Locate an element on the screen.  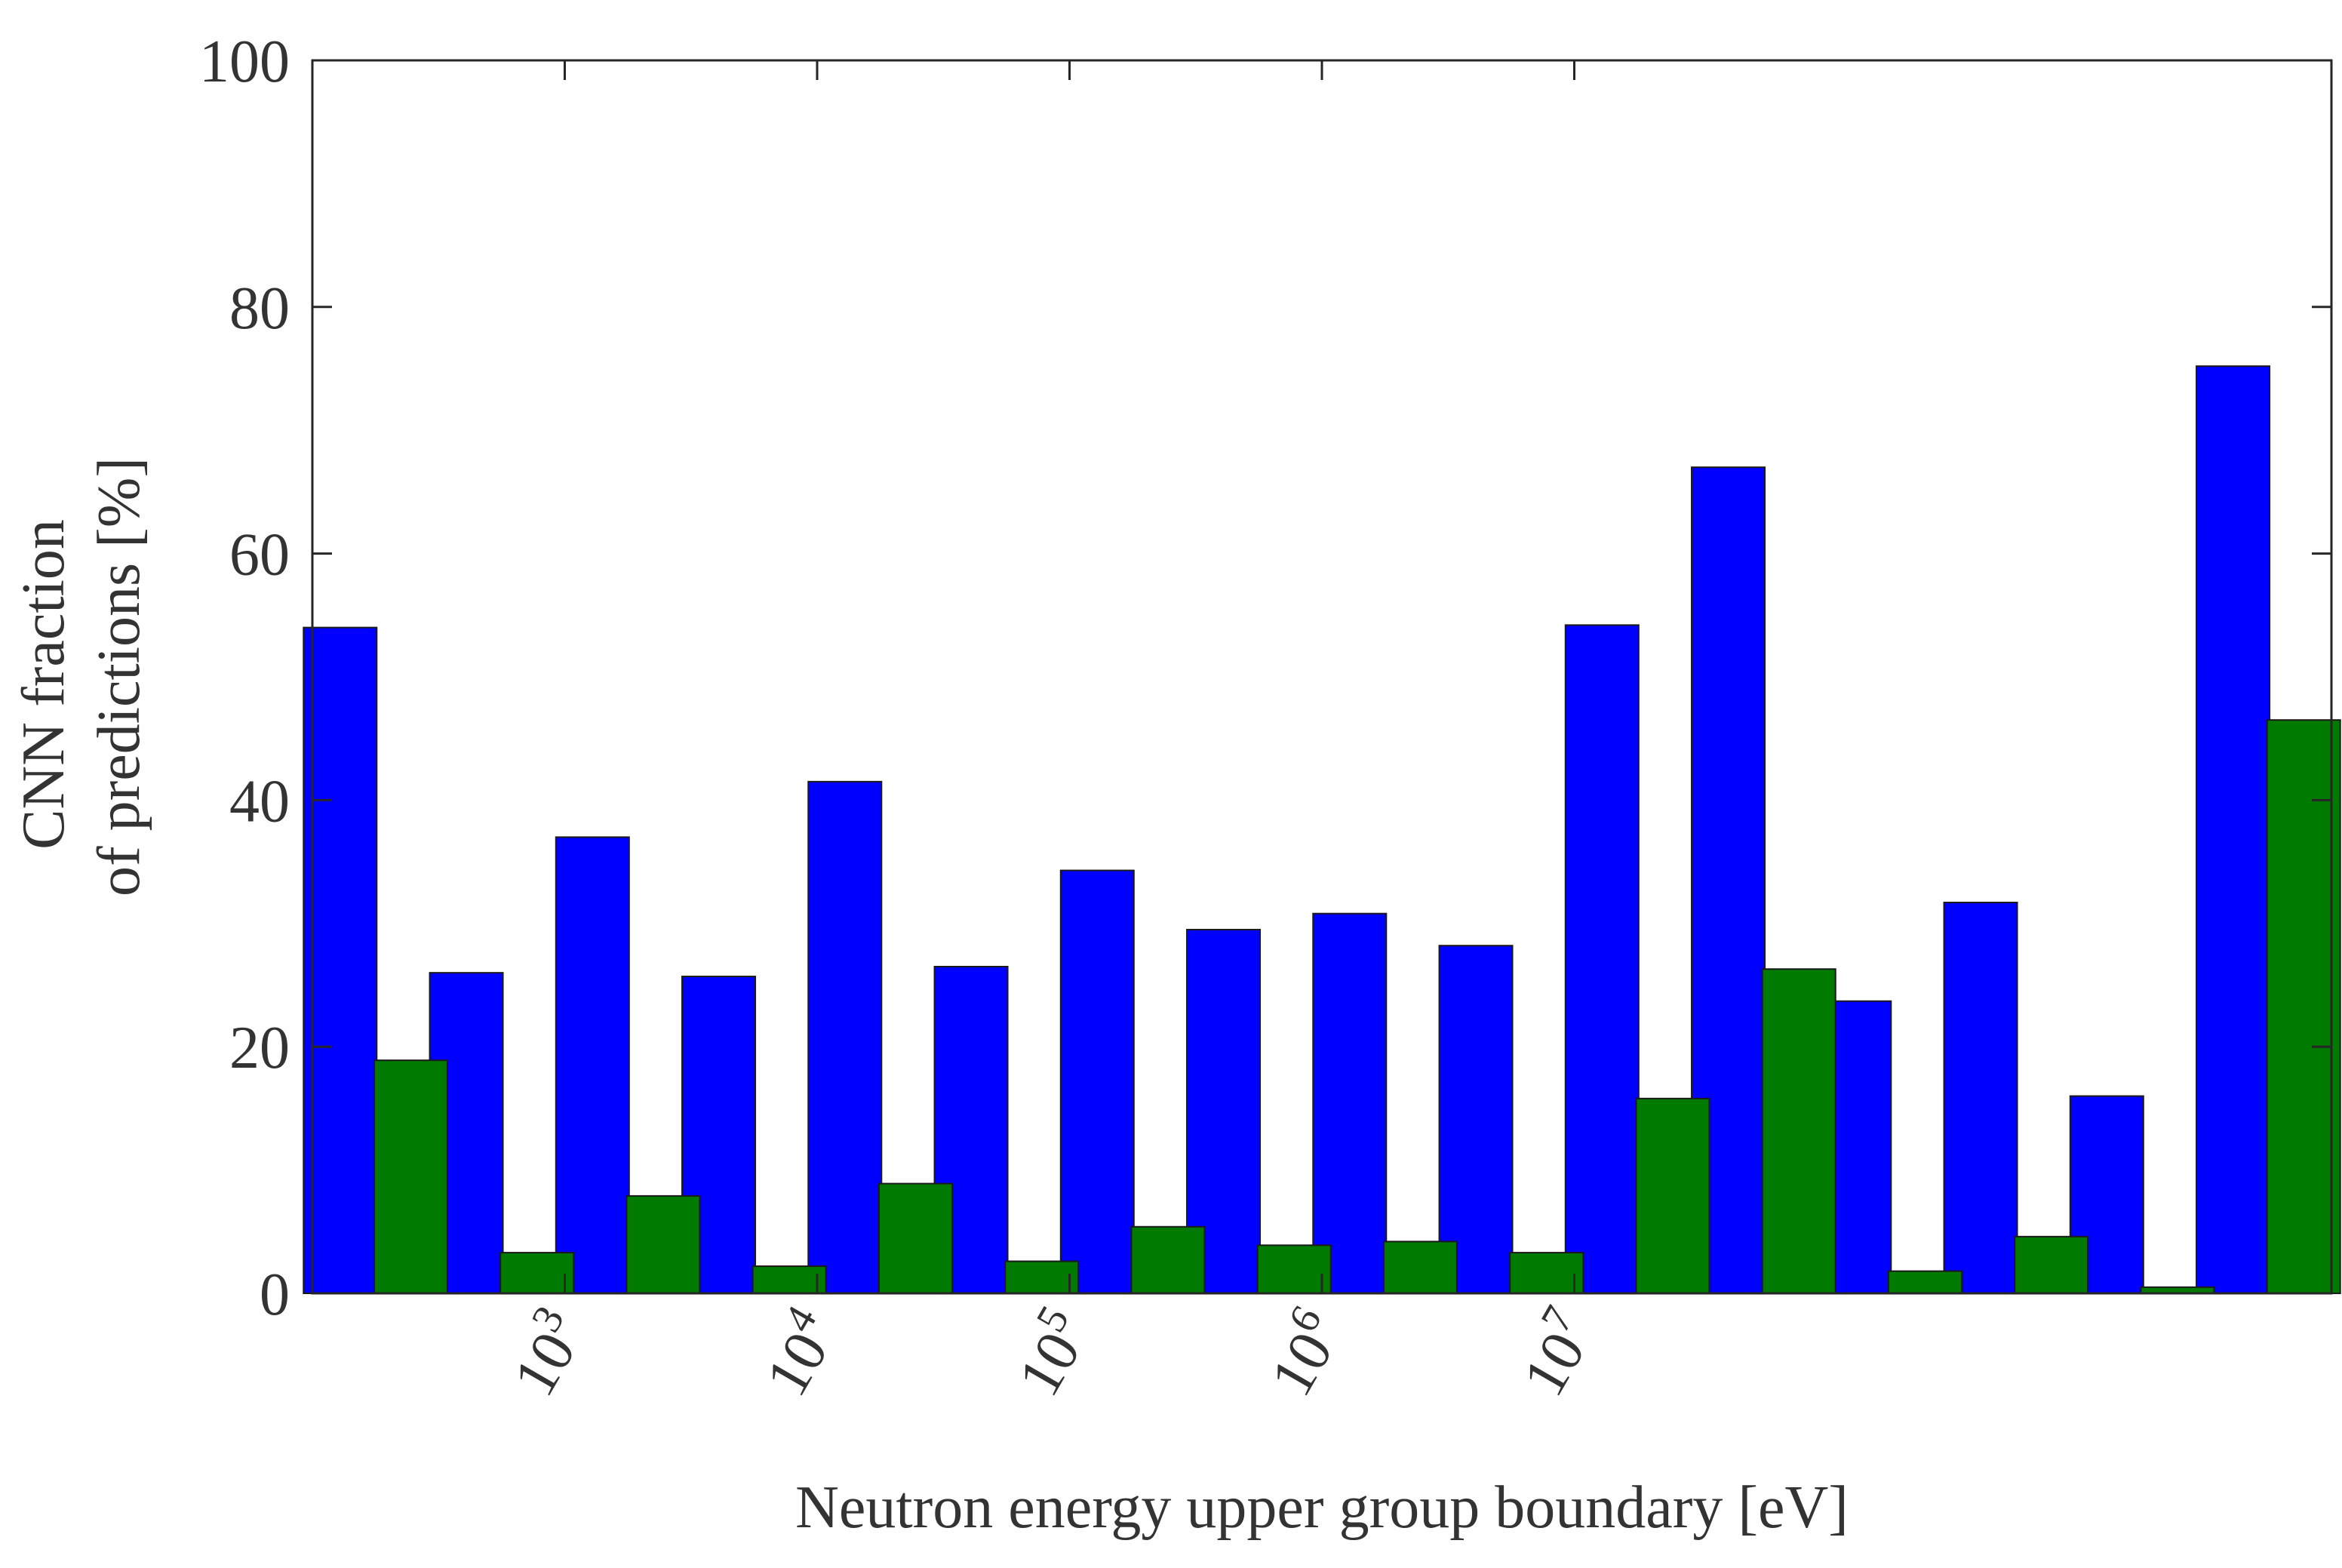
y-tick-label-80: 80 is located at coordinates (259, 308).